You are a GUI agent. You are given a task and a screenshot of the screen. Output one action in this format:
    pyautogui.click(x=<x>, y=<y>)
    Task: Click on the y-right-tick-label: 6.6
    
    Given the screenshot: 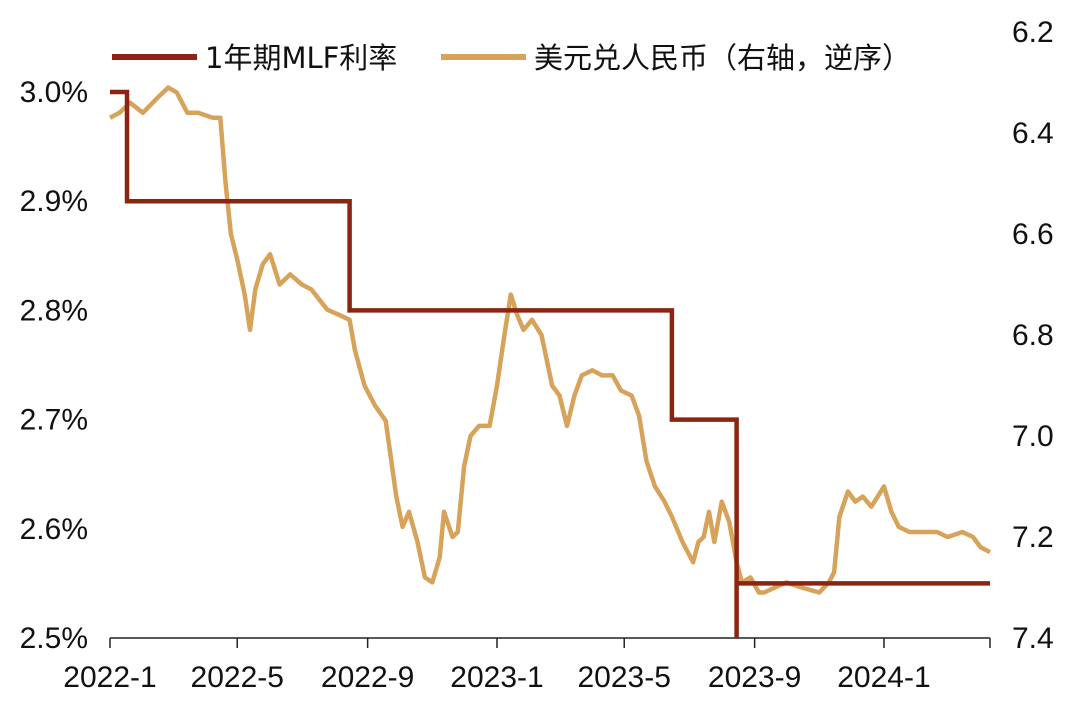 What is the action you would take?
    pyautogui.click(x=1033, y=234)
    